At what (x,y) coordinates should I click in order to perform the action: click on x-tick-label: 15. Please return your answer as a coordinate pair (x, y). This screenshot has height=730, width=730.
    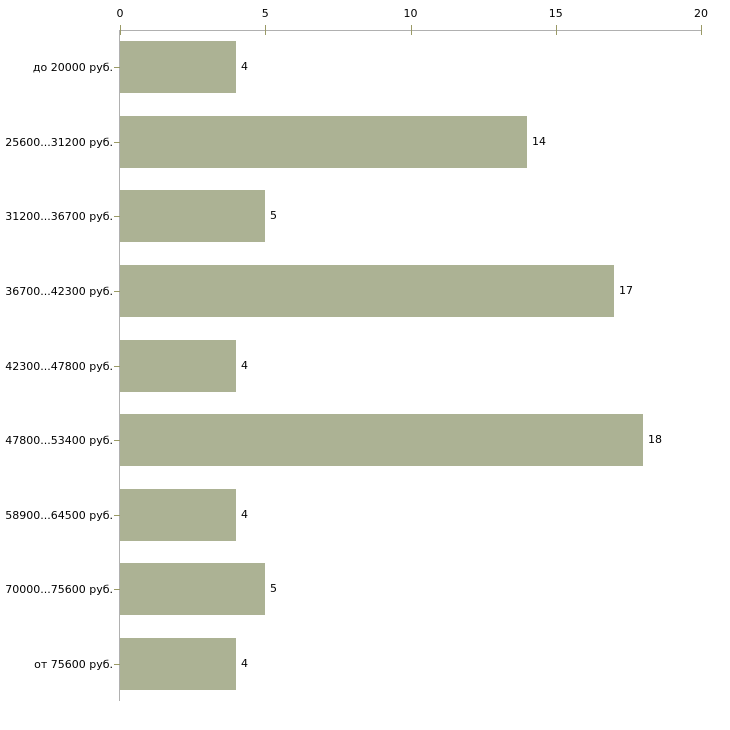
    Looking at the image, I should click on (555, 13).